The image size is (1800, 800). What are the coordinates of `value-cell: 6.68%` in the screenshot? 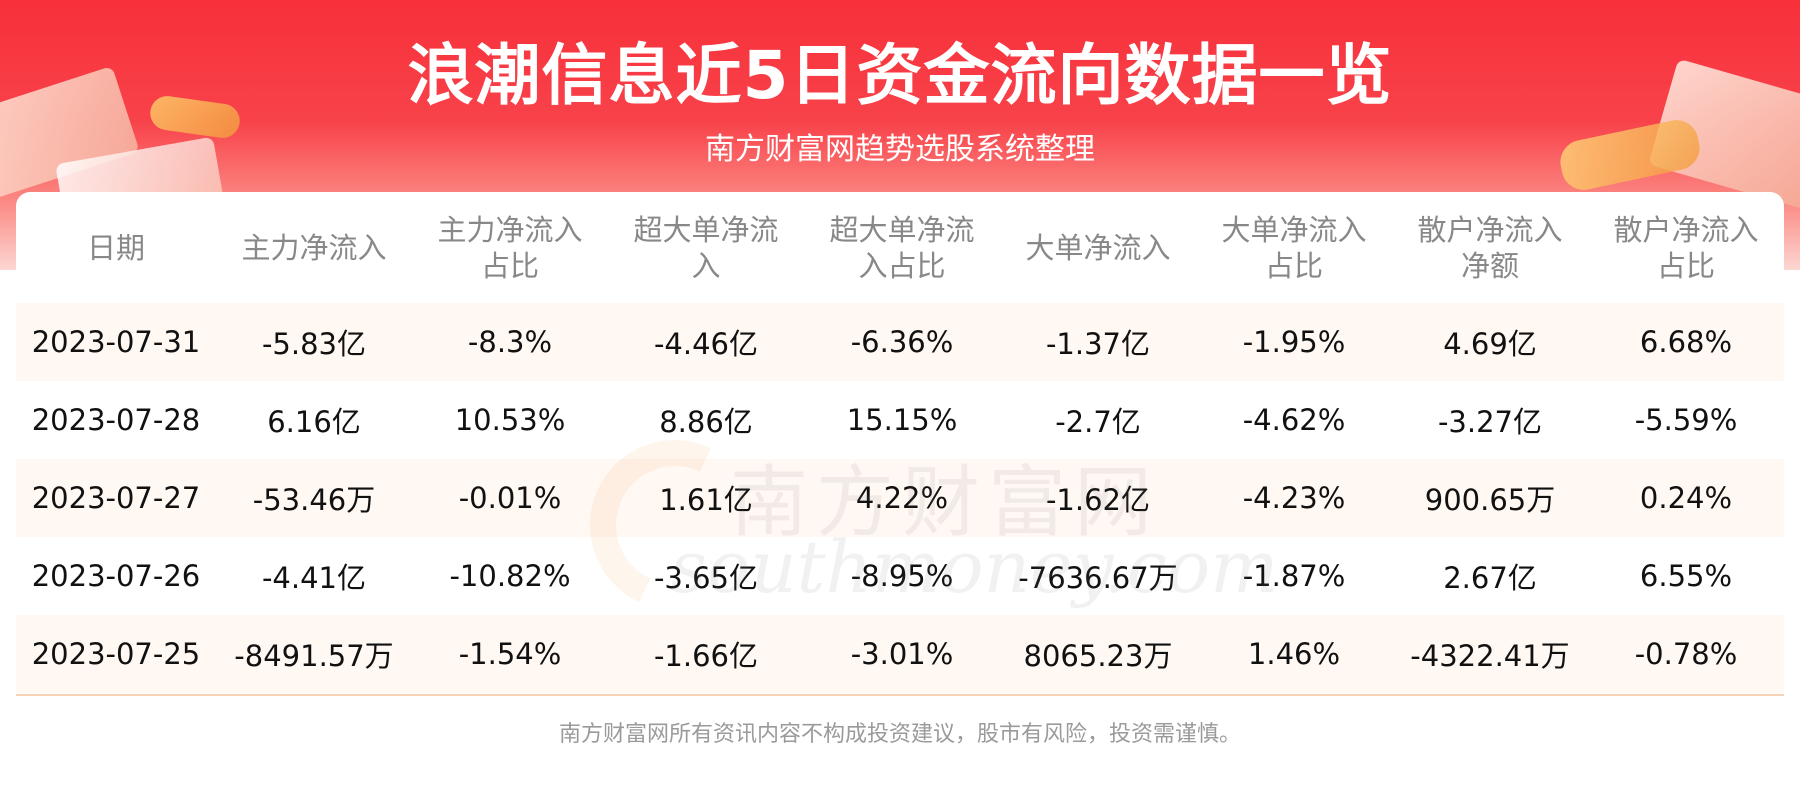 It's located at (1686, 342).